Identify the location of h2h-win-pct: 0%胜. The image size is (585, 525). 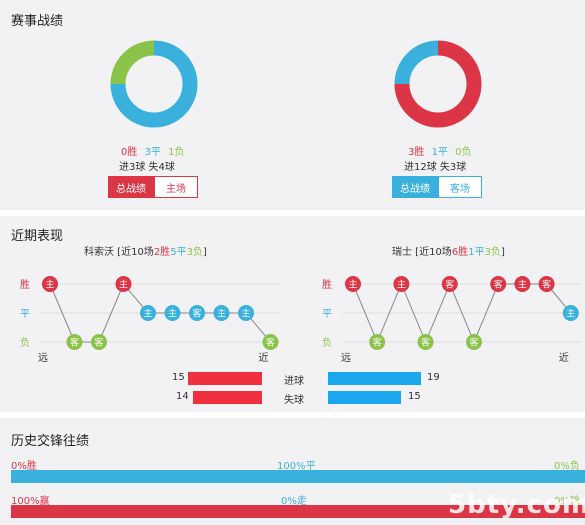
(24, 466).